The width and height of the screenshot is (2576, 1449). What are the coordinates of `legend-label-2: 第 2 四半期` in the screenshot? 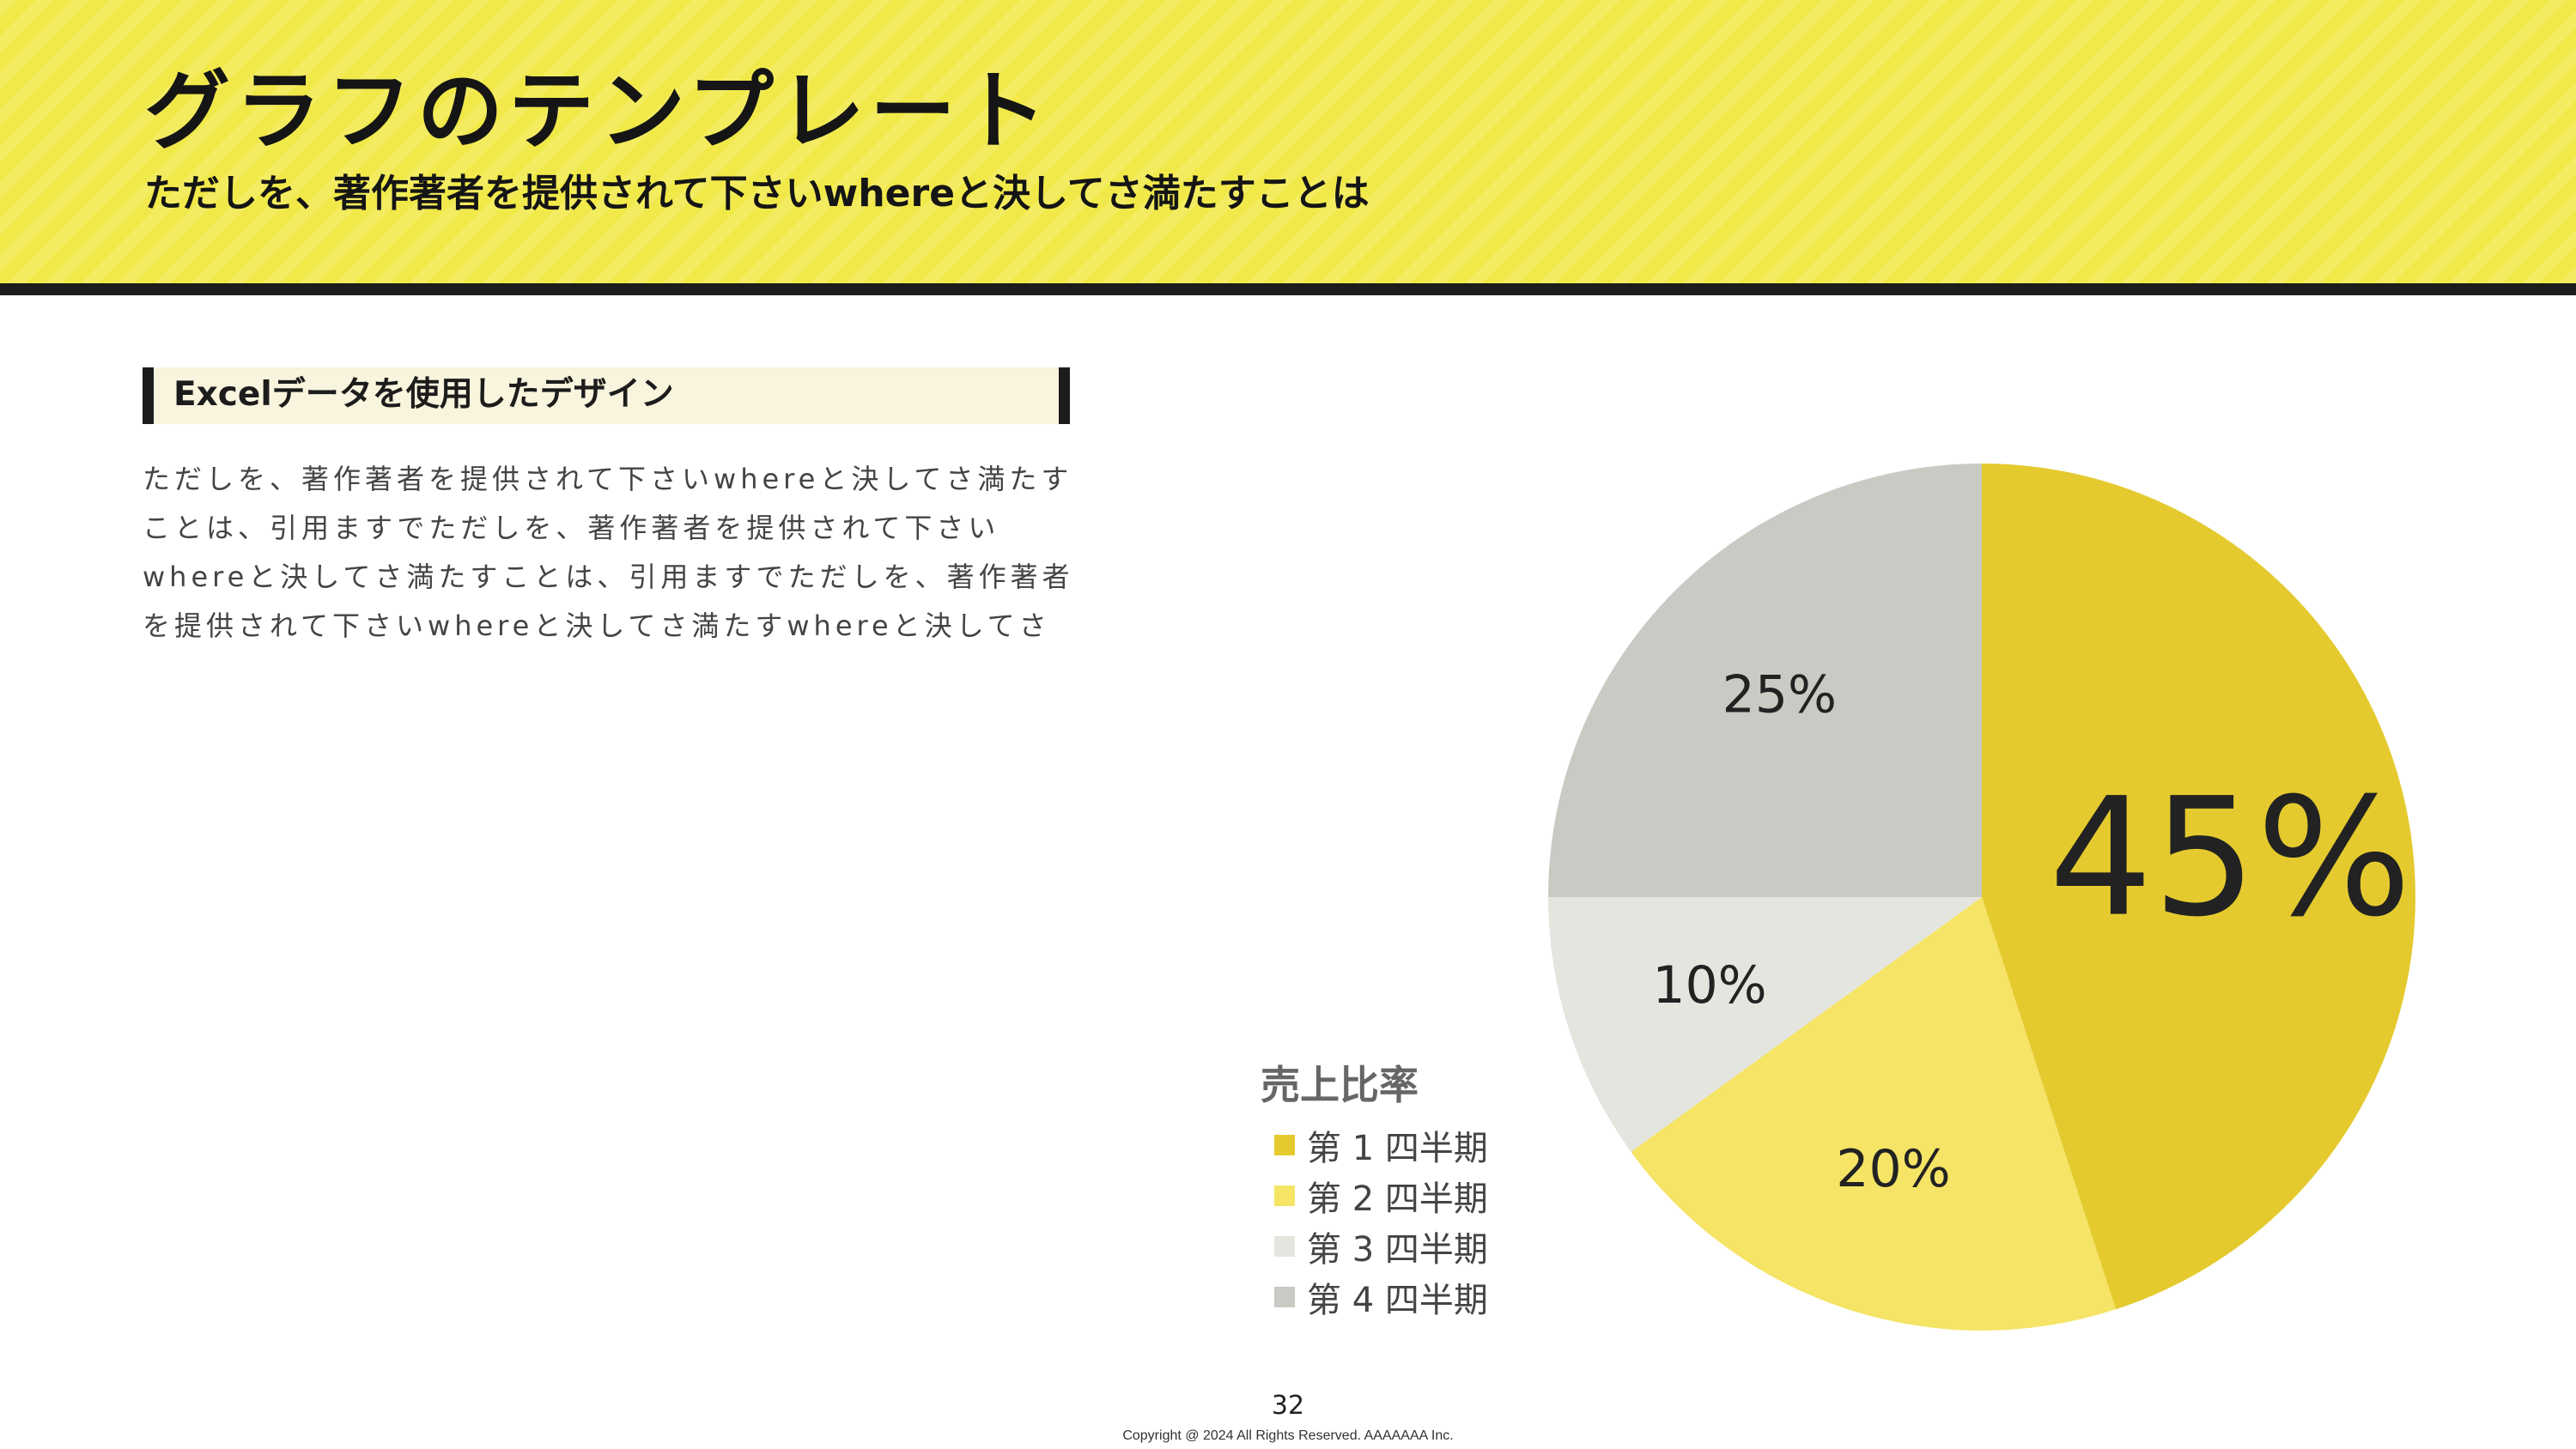 It's located at (1397, 1199).